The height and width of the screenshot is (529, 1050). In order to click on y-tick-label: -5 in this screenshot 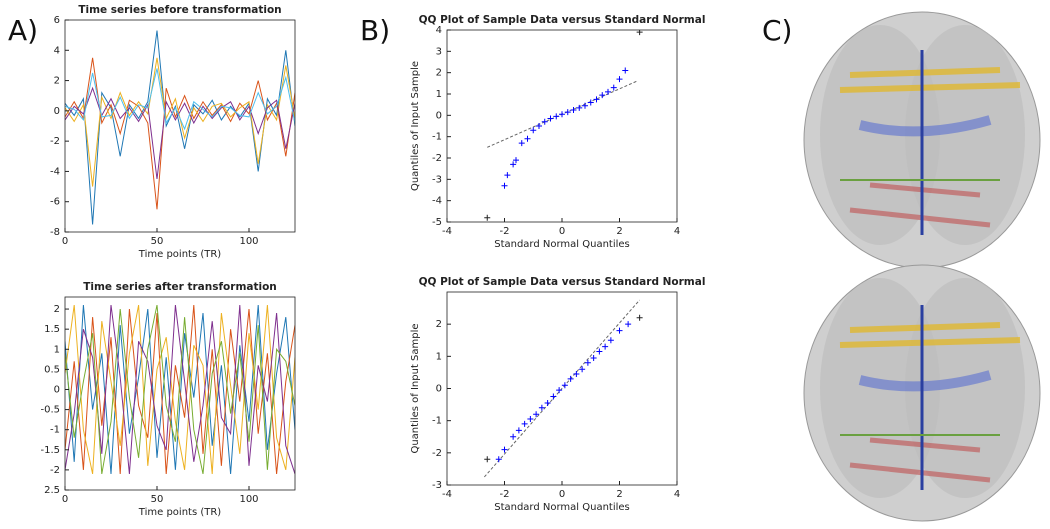, I will do `click(437, 222)`.